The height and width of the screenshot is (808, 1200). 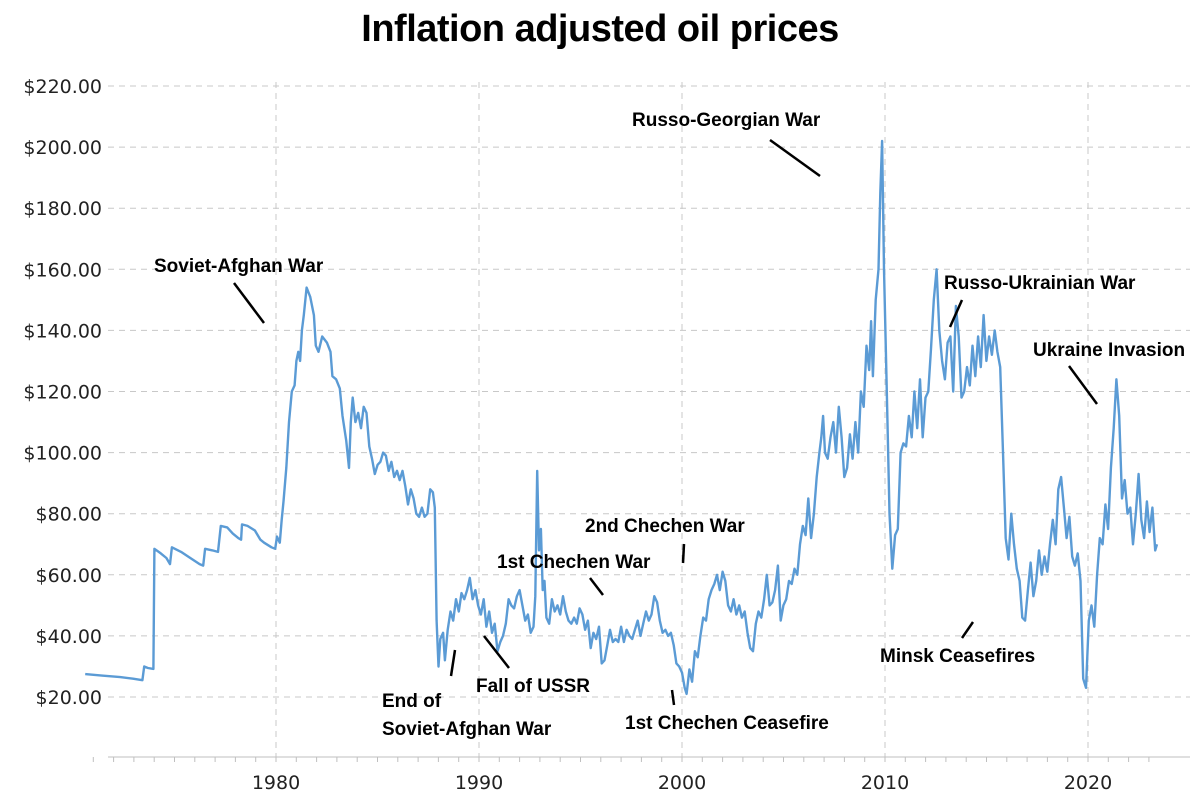 What do you see at coordinates (479, 783) in the screenshot?
I see `x-tick-label: 1990` at bounding box center [479, 783].